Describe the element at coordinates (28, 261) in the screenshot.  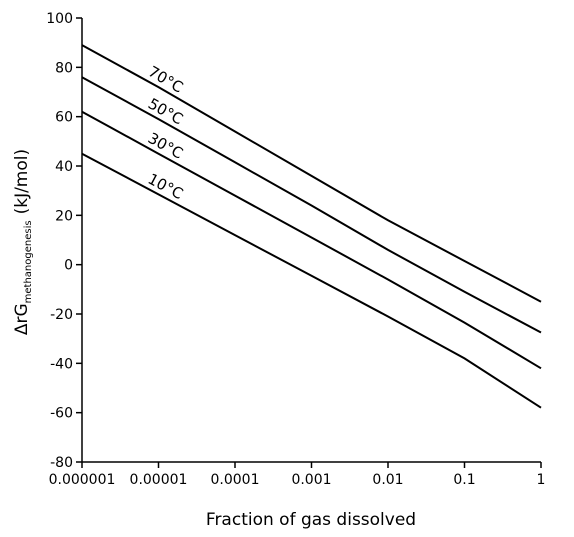
I see `y-axis-label-sub: methanogenesis` at that location.